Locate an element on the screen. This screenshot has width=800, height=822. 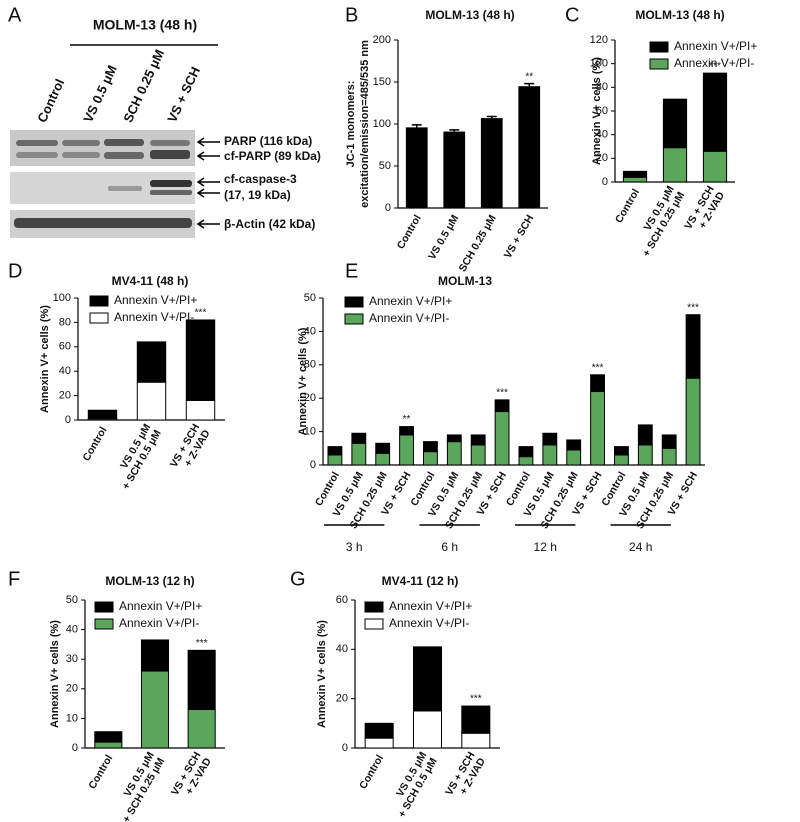
band-label: cf-PARP (89 kDa) is located at coordinates (272, 156).